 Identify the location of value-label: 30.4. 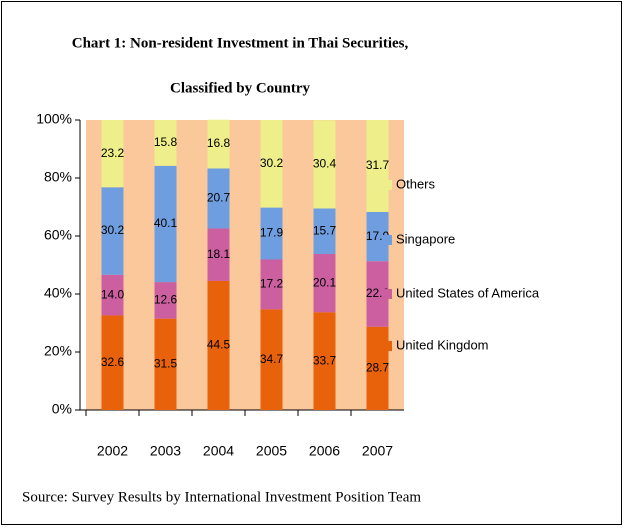
(325, 164).